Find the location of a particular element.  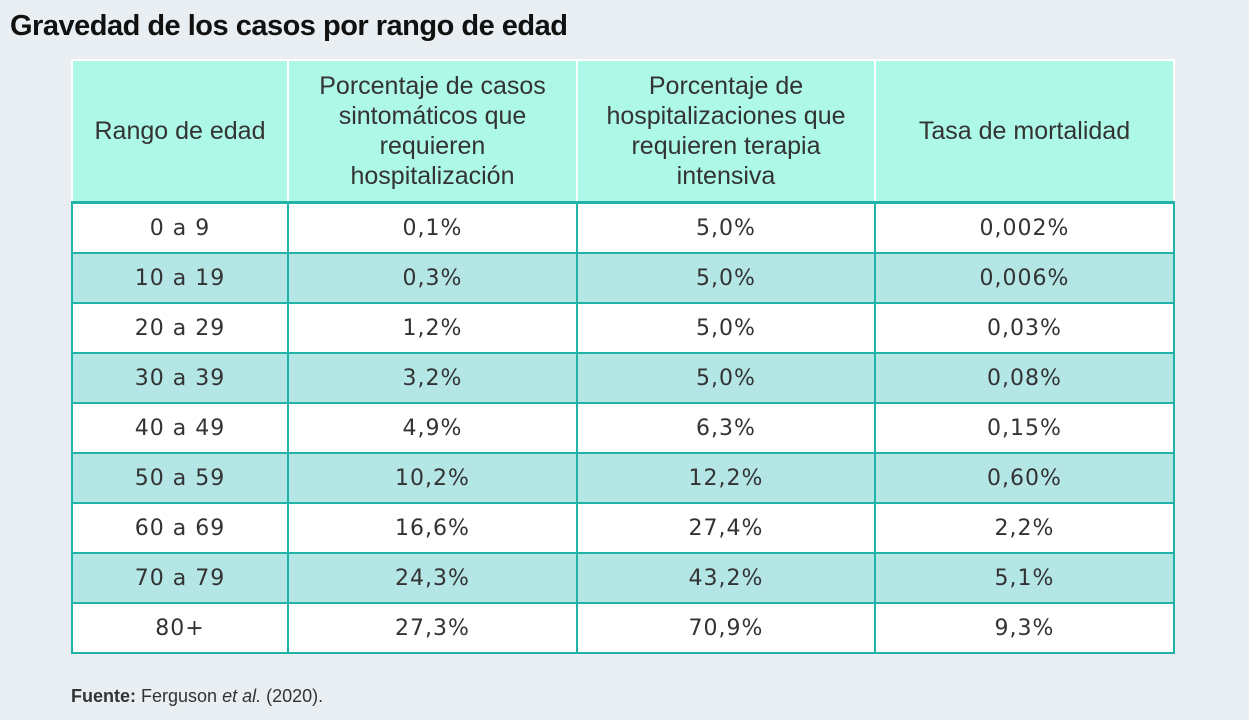

value-cell: 0,60% is located at coordinates (1024, 478).